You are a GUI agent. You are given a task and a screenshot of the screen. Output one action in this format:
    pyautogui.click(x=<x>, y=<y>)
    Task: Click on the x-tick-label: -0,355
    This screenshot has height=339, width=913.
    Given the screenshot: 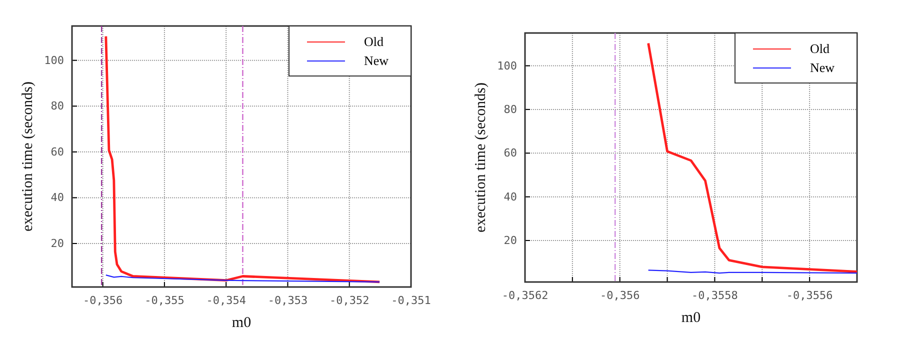 What is the action you would take?
    pyautogui.click(x=164, y=300)
    